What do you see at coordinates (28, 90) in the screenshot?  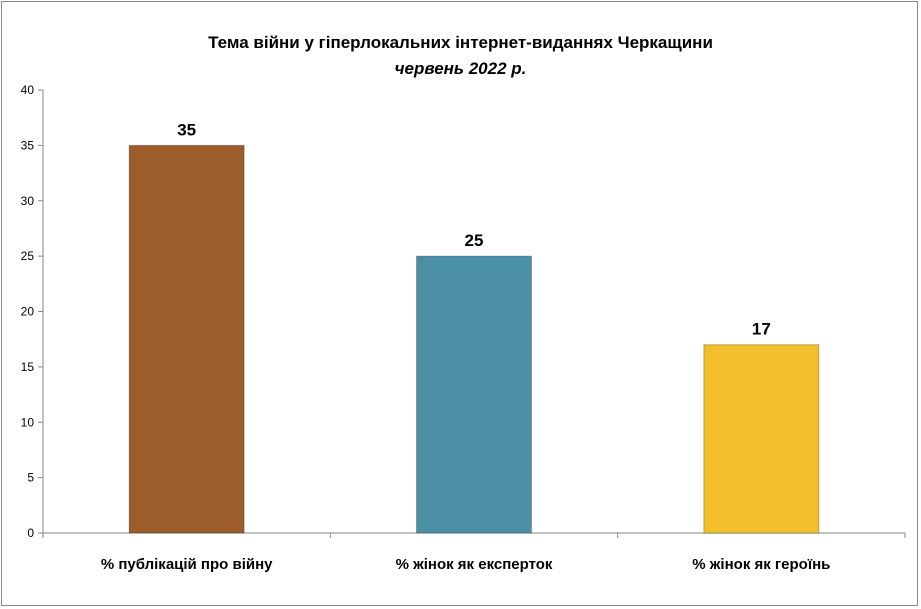 I see `y-tick-label: 40` at bounding box center [28, 90].